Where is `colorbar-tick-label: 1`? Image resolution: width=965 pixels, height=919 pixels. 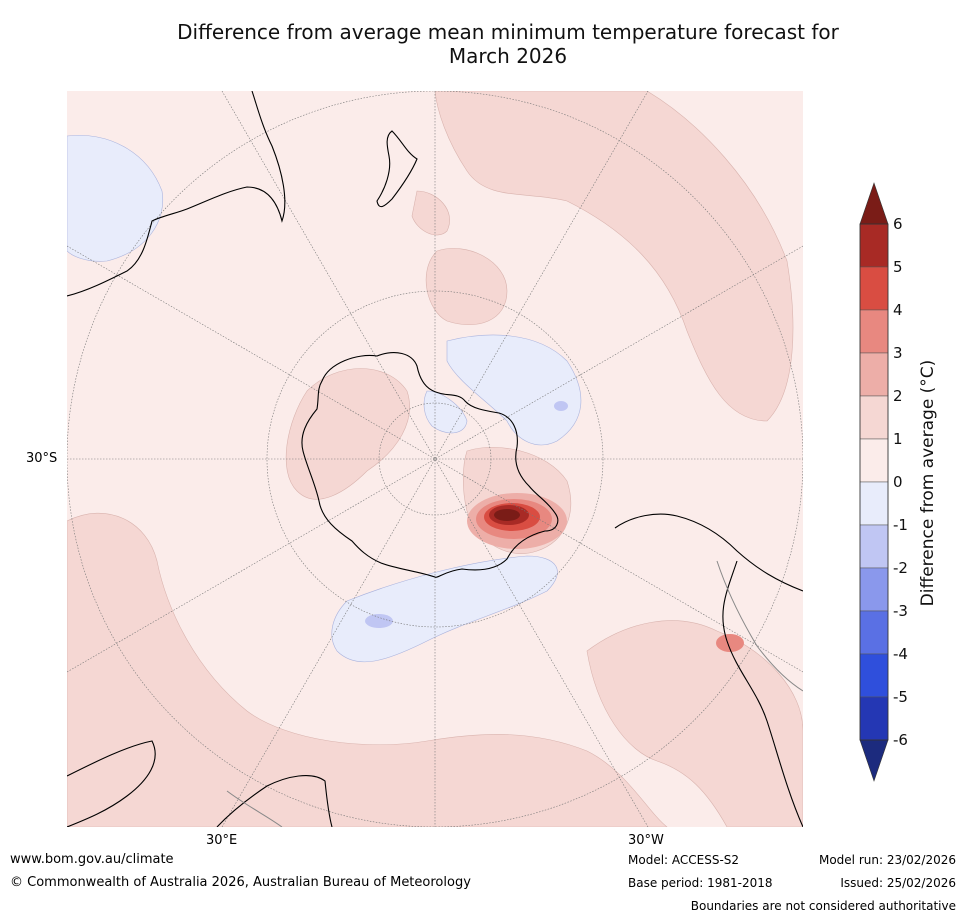
colorbar-tick-label: 1 is located at coordinates (898, 439).